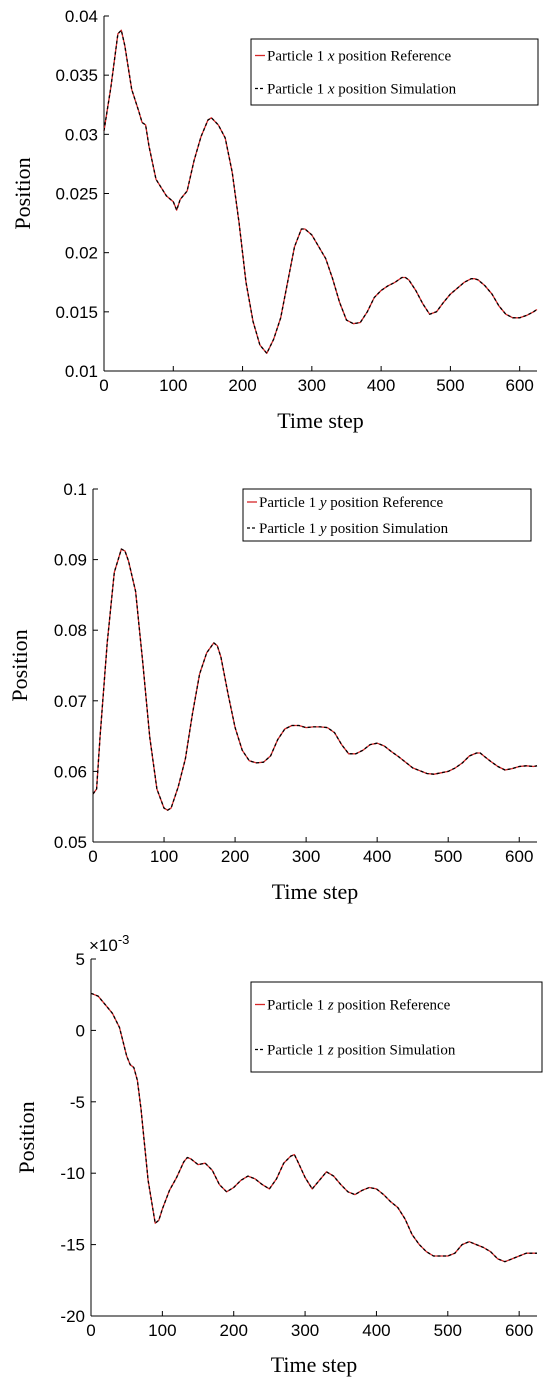 The width and height of the screenshot is (549, 1380). I want to click on y-tick-label: 0.1, so click(75, 489).